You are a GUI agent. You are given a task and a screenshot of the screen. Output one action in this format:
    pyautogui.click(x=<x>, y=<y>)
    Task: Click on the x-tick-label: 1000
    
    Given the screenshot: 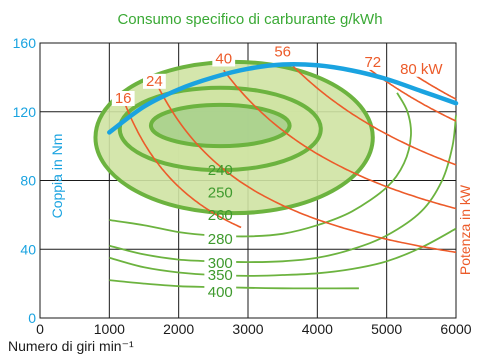 What is the action you would take?
    pyautogui.click(x=109, y=329)
    